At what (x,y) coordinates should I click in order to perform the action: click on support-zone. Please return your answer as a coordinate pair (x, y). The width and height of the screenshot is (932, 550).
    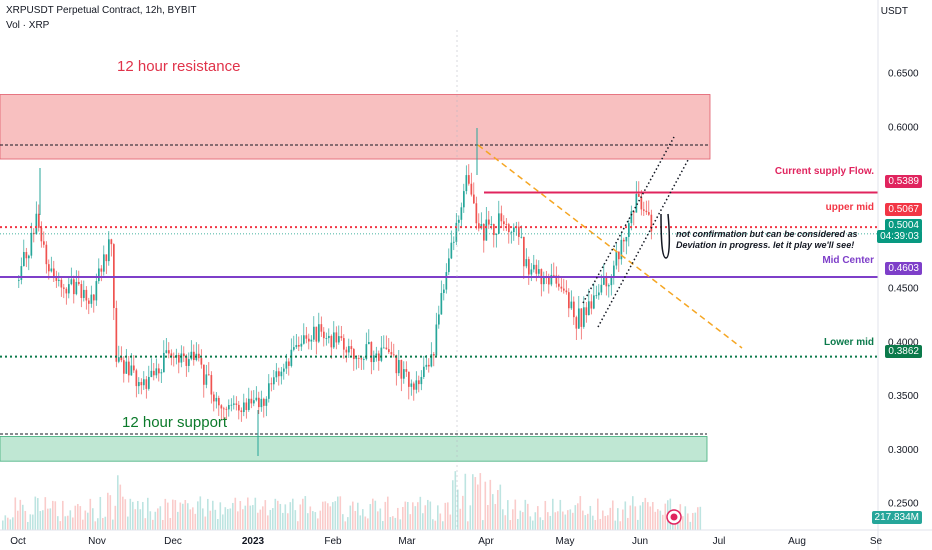
    Looking at the image, I should click on (354, 449).